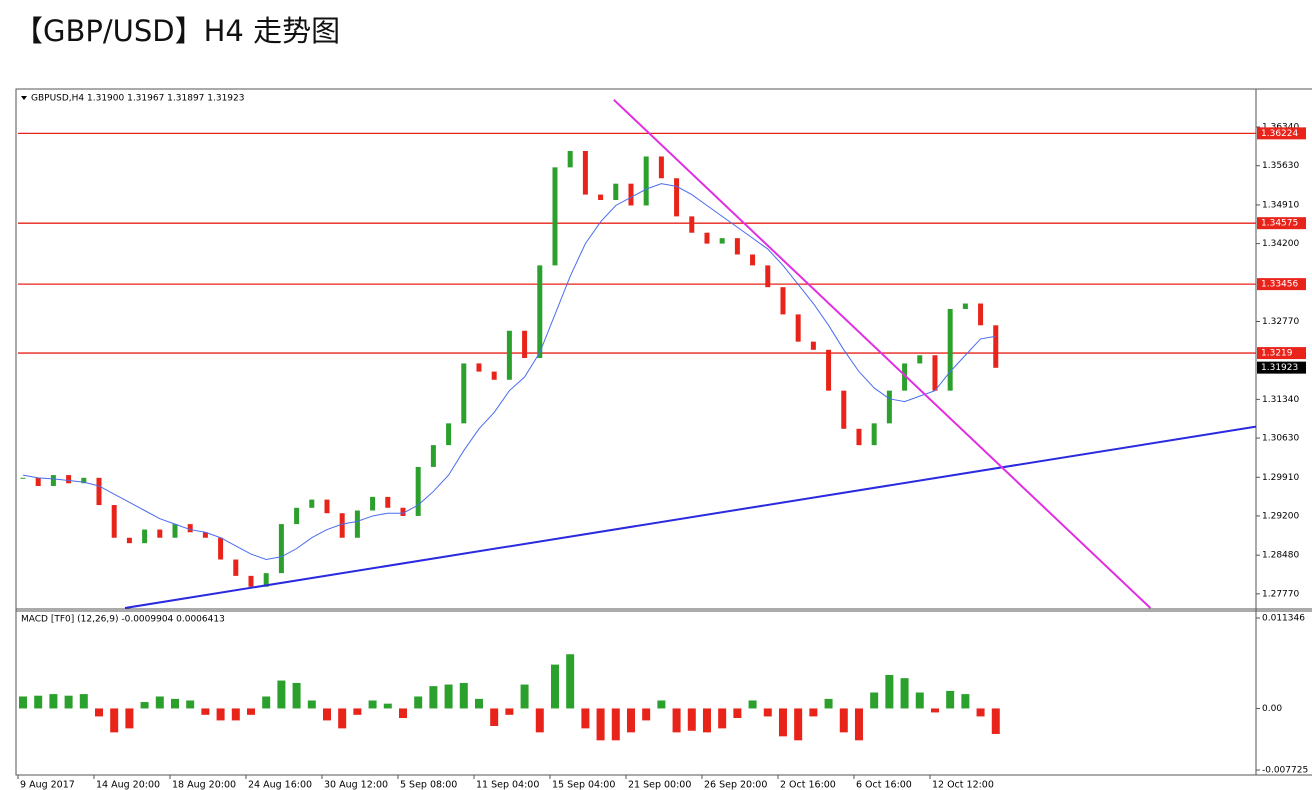  I want to click on level-label: 1.36224, so click(1279, 134).